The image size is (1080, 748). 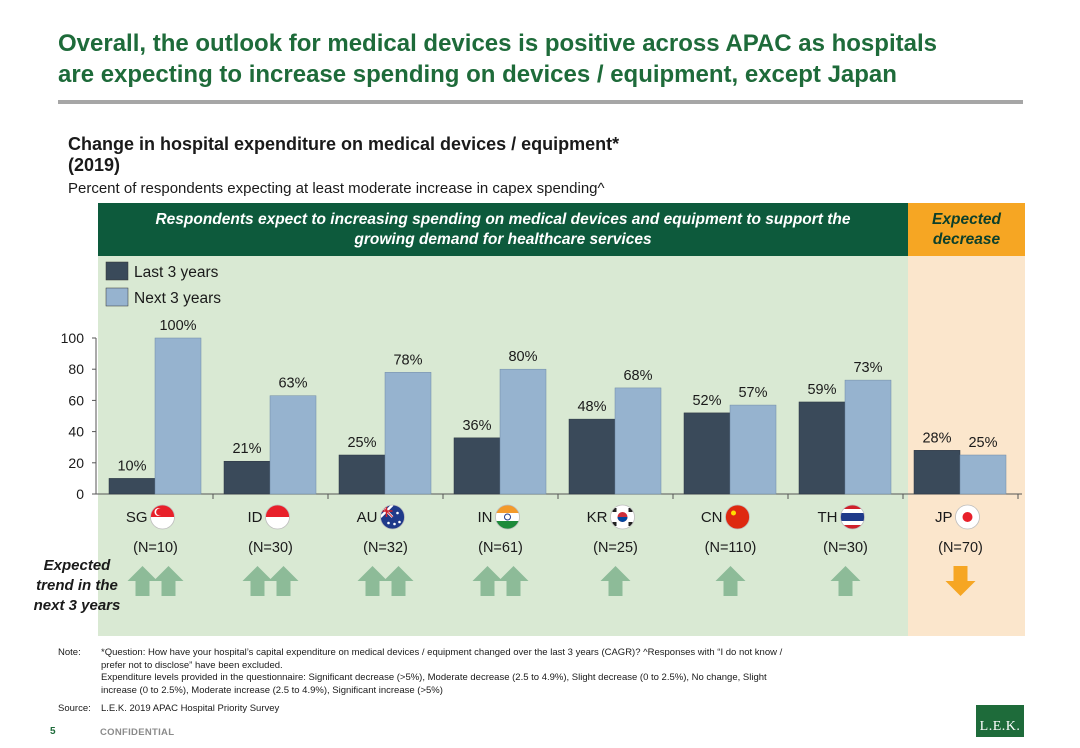 I want to click on headline-divider, so click(x=540, y=102).